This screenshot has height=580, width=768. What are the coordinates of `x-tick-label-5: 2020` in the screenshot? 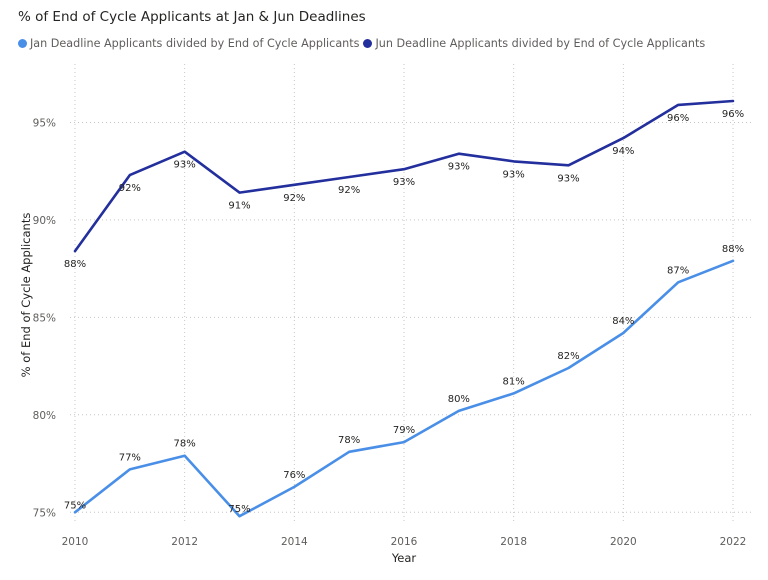 It's located at (623, 542).